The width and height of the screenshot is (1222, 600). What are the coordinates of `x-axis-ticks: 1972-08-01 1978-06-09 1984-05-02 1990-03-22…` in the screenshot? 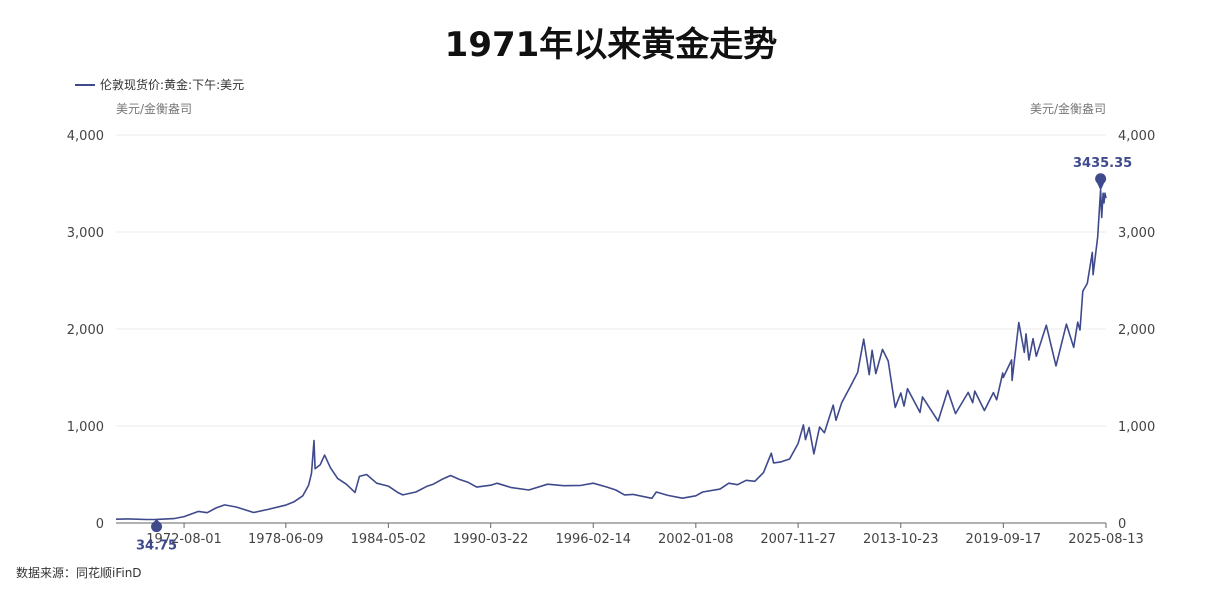 It's located at (645, 535).